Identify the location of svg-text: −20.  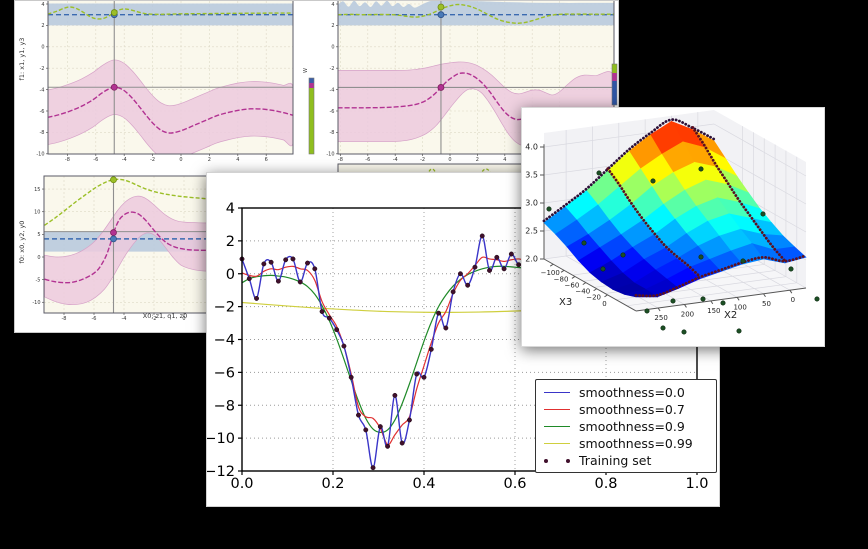
(593, 298).